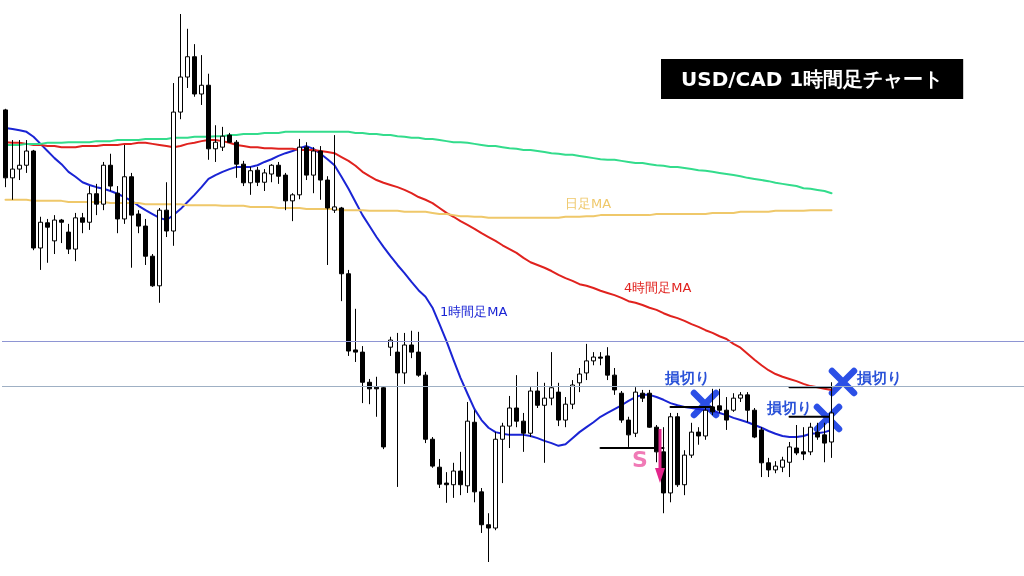 The height and width of the screenshot is (576, 1024). What do you see at coordinates (474, 311) in the screenshot?
I see `series-label: 1時間足MA` at bounding box center [474, 311].